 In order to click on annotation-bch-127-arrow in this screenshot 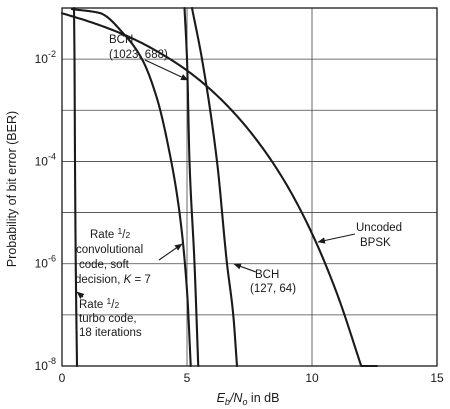, I will do `click(245, 268)`.